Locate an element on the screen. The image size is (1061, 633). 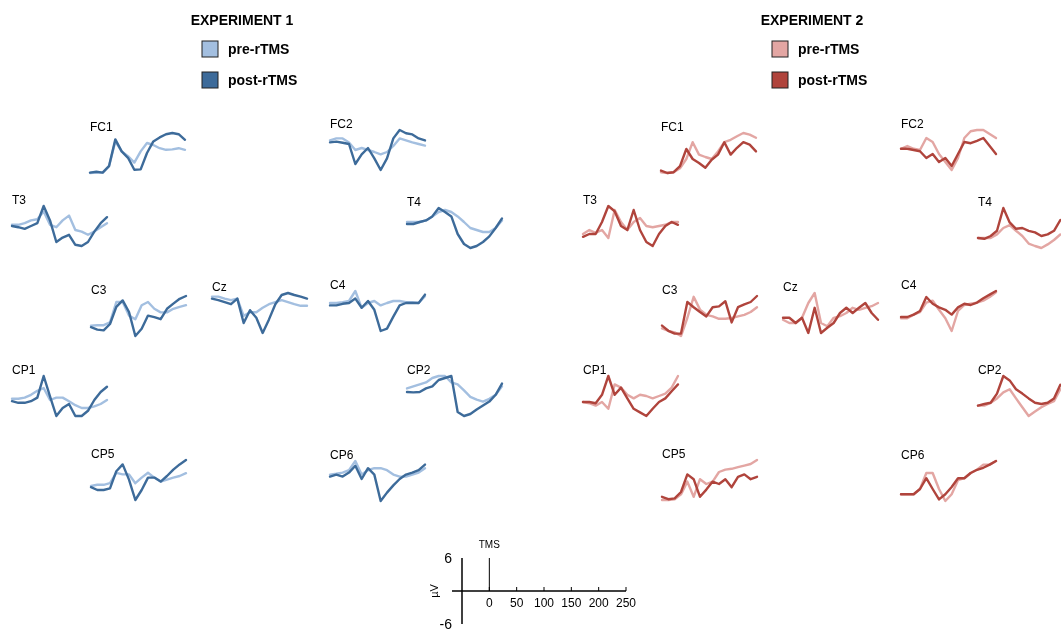
x-tick-label: 0 is located at coordinates (489, 603).